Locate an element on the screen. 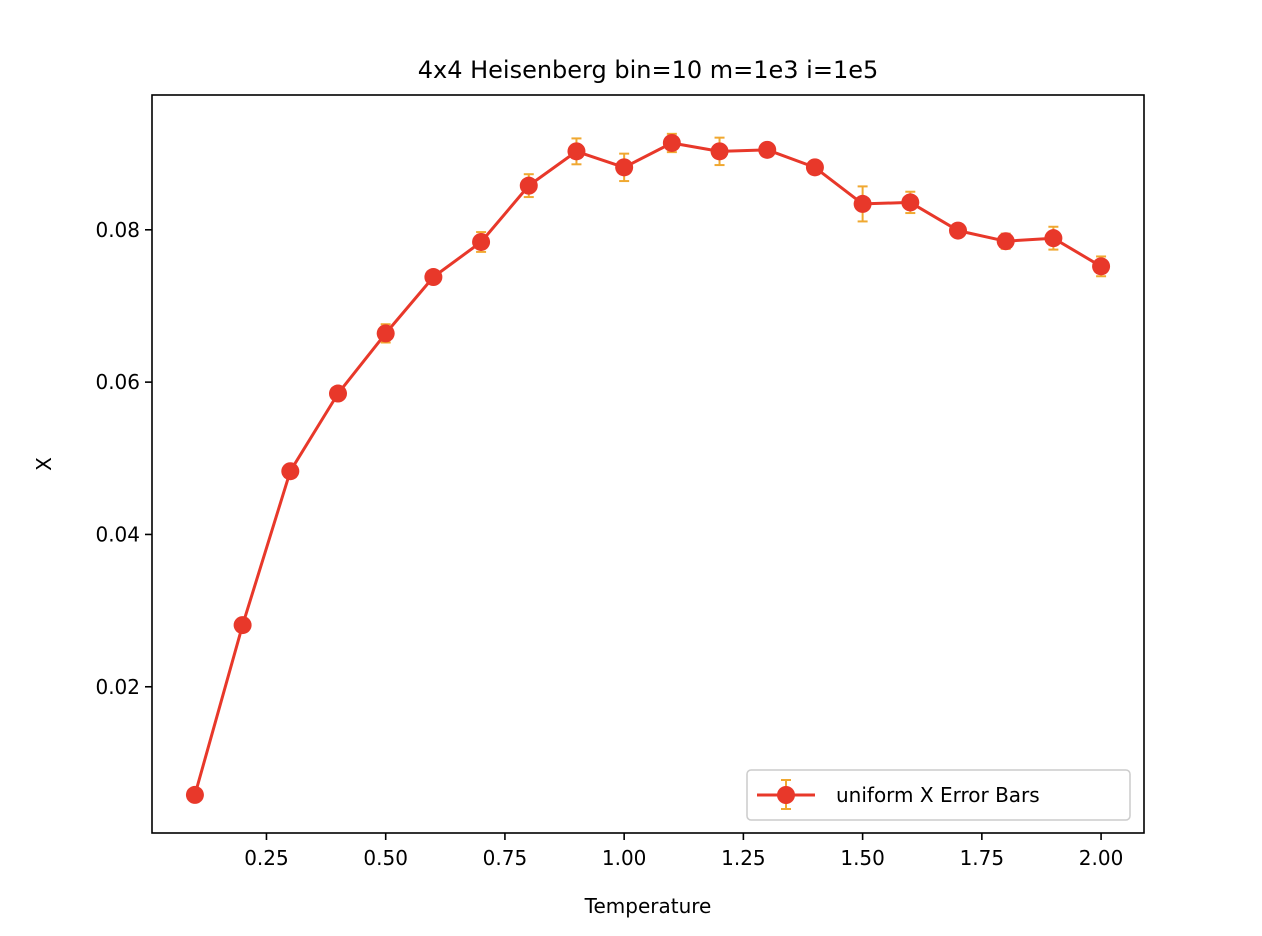 Image resolution: width=1262 pixels, height=936 pixels. x-tick-label: 1.50 is located at coordinates (862, 858).